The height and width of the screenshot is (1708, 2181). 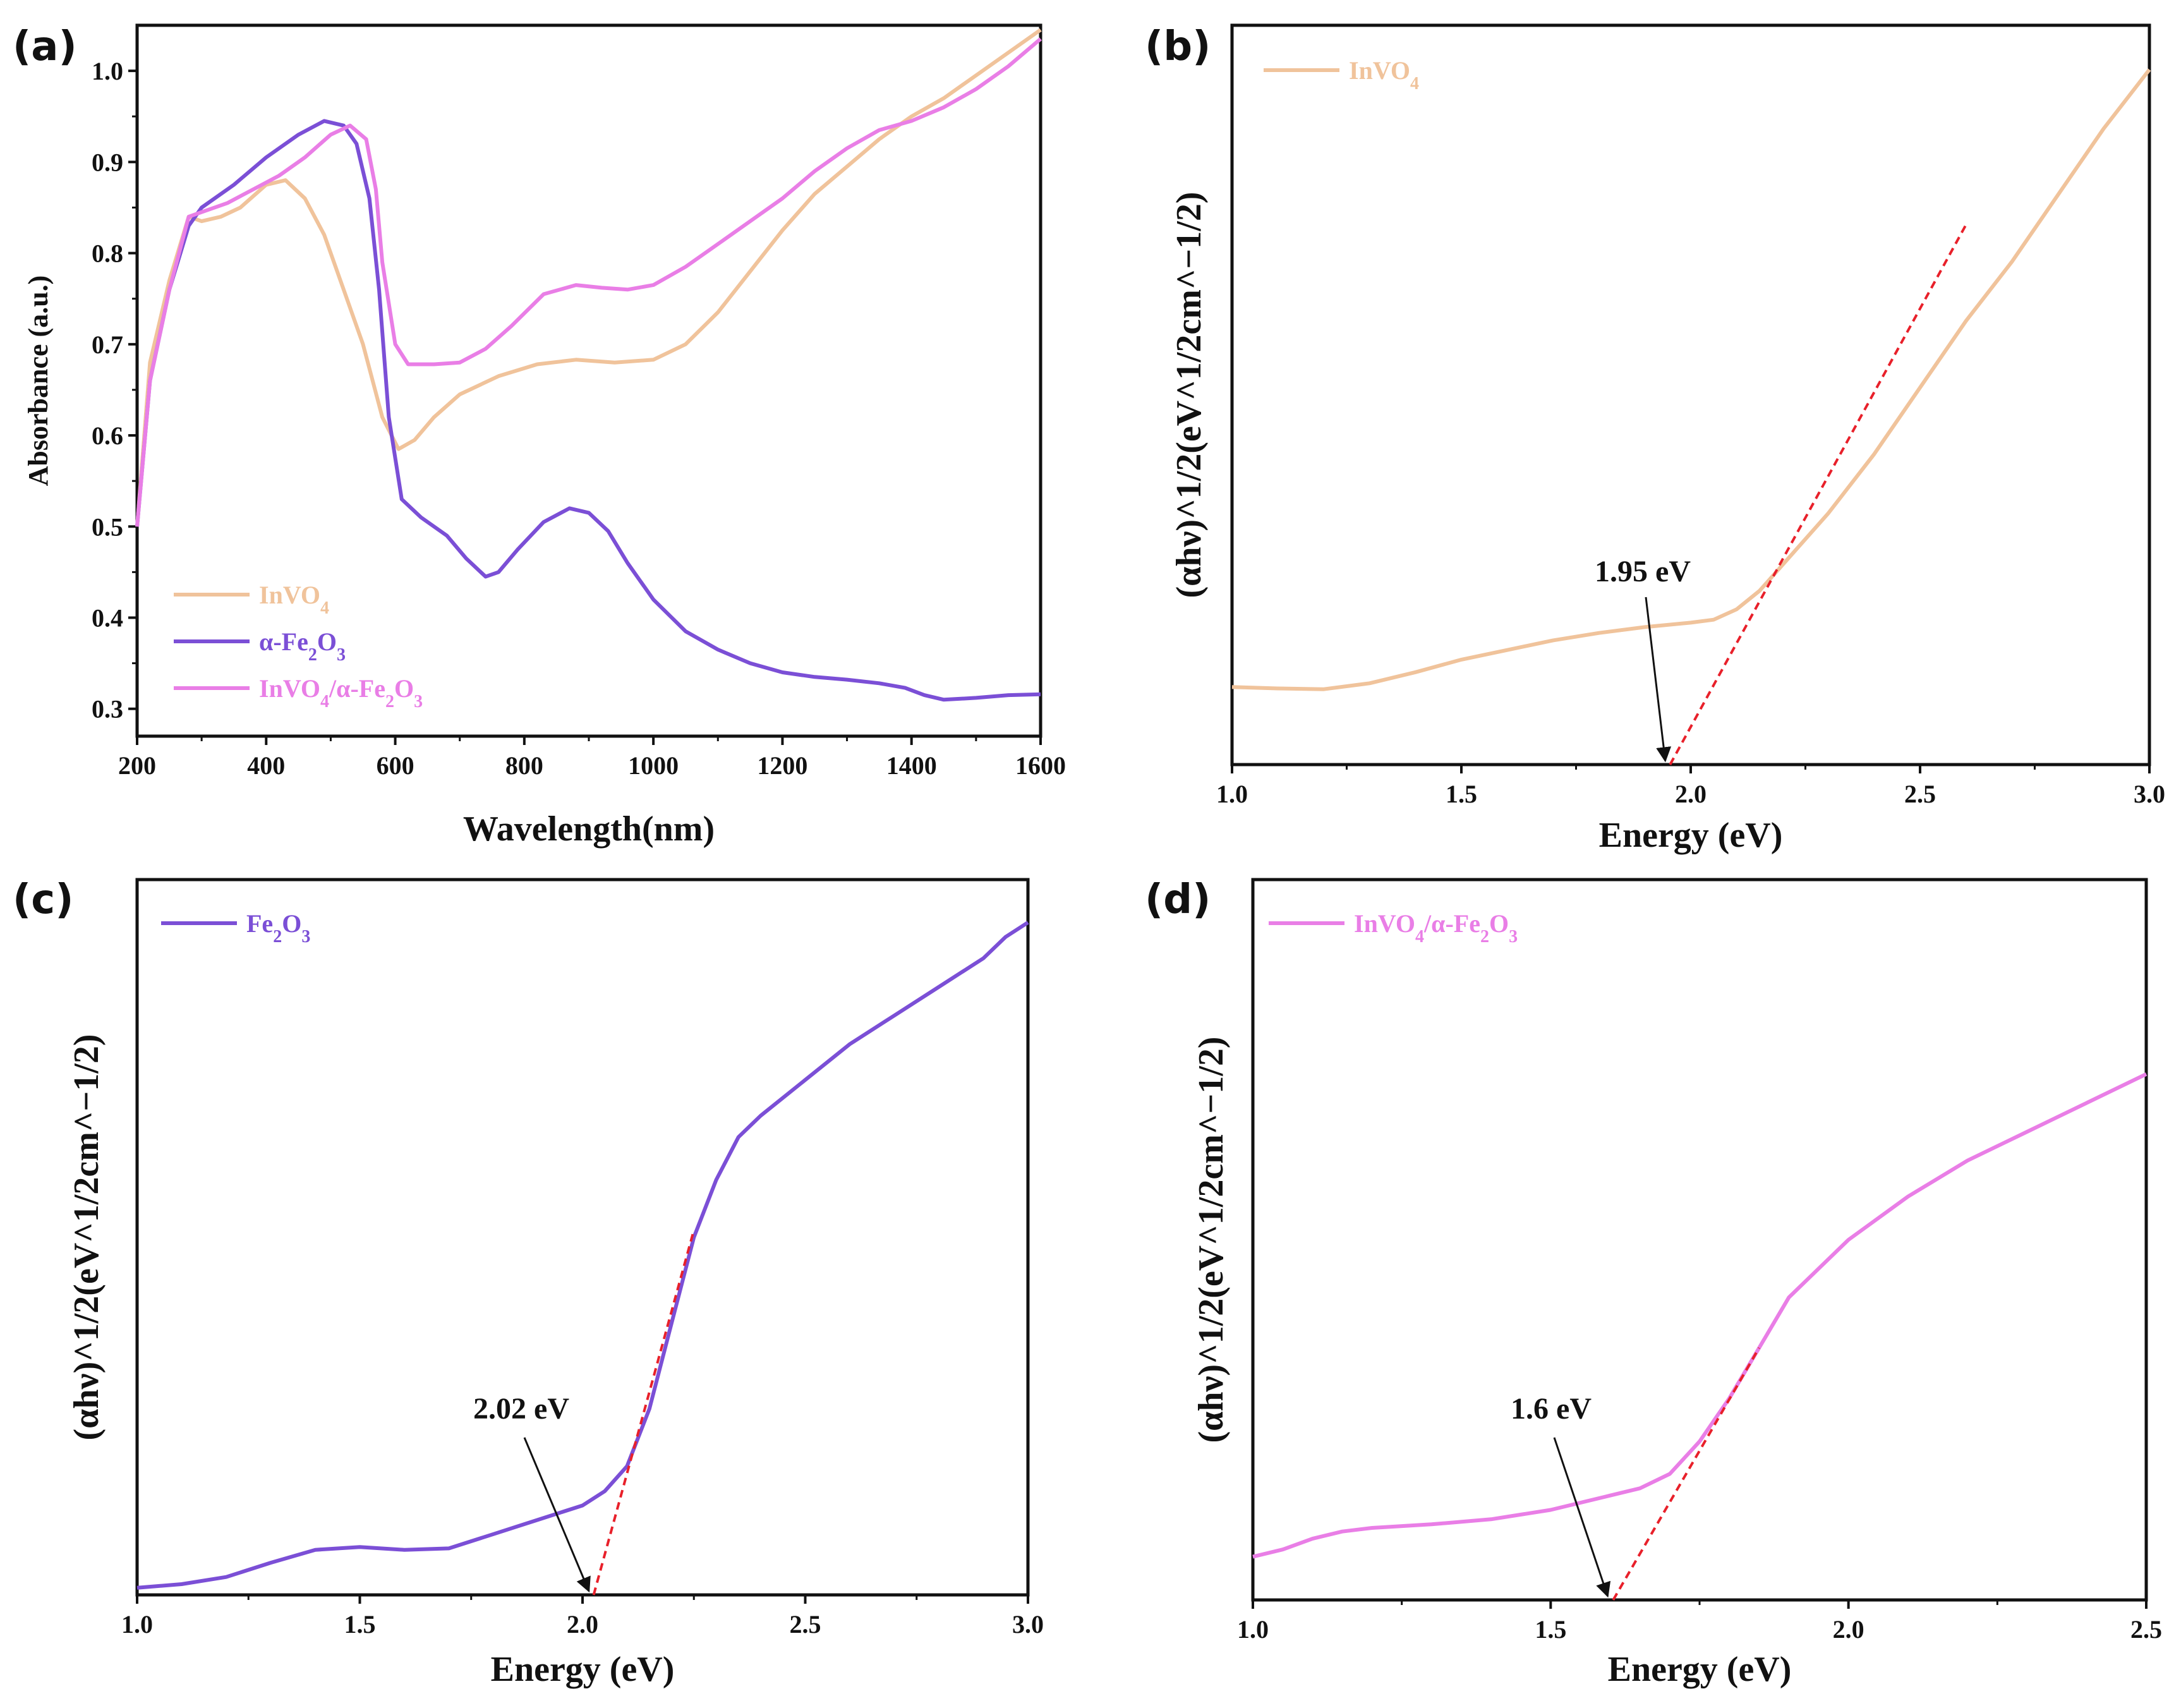 I want to click on x-tick-label: 1600, so click(x=1040, y=765).